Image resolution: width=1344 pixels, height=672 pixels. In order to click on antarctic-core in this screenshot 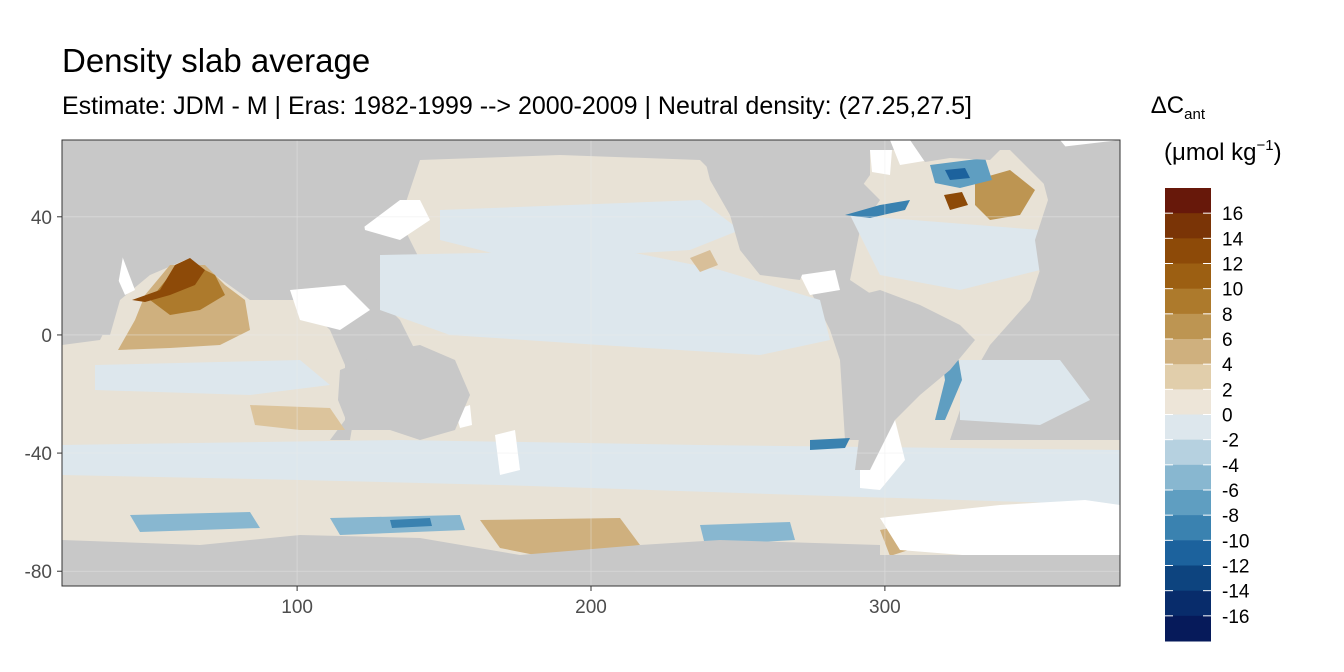, I will do `click(411, 523)`.